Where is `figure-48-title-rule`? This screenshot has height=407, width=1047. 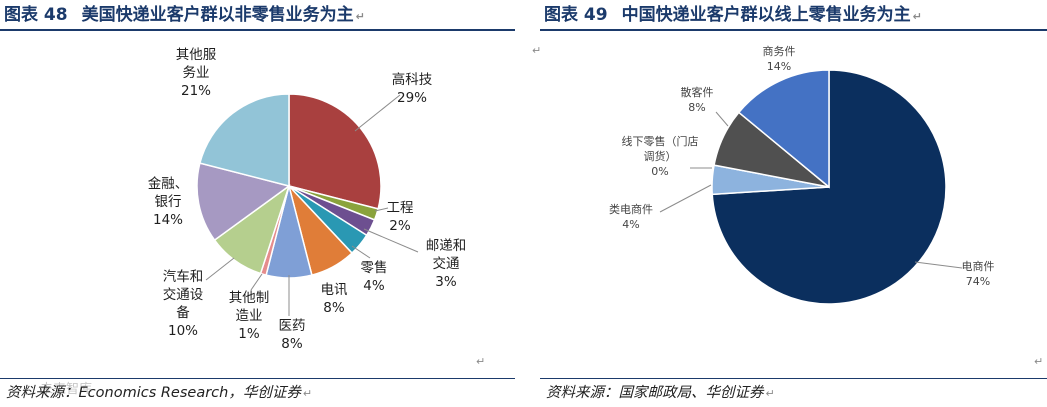
figure-48-title-rule is located at coordinates (257, 30).